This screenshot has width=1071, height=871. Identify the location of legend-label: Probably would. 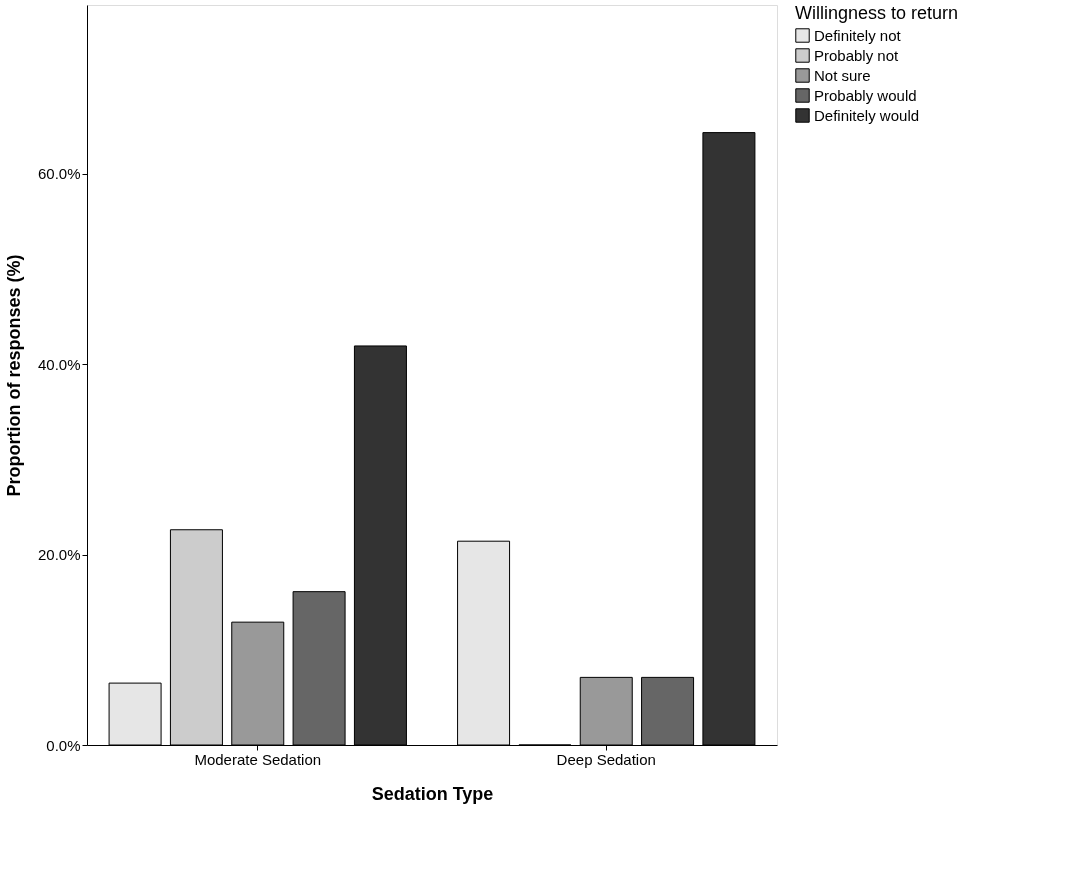
(865, 95).